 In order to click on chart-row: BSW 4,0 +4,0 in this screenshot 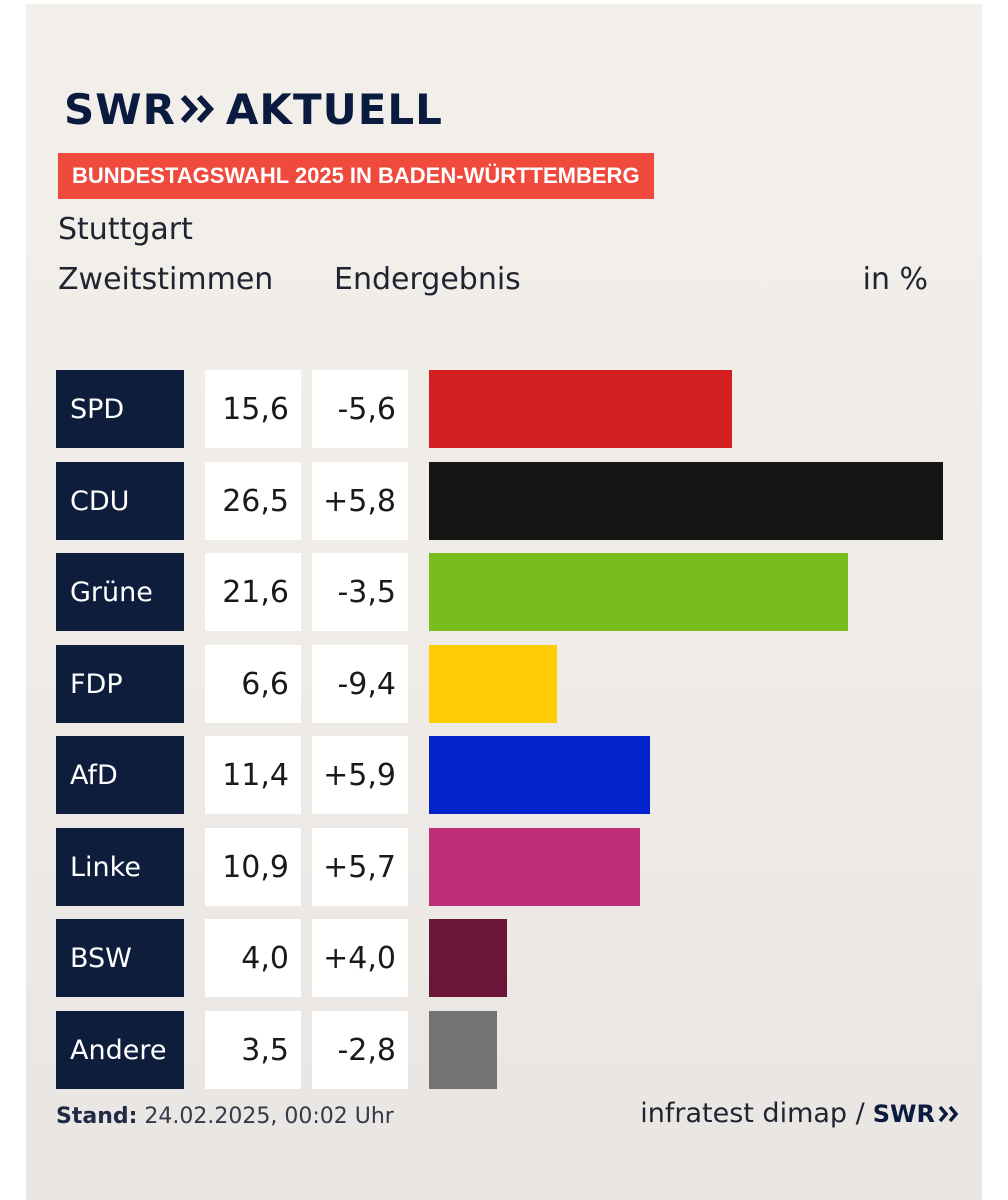, I will do `click(516, 958)`.